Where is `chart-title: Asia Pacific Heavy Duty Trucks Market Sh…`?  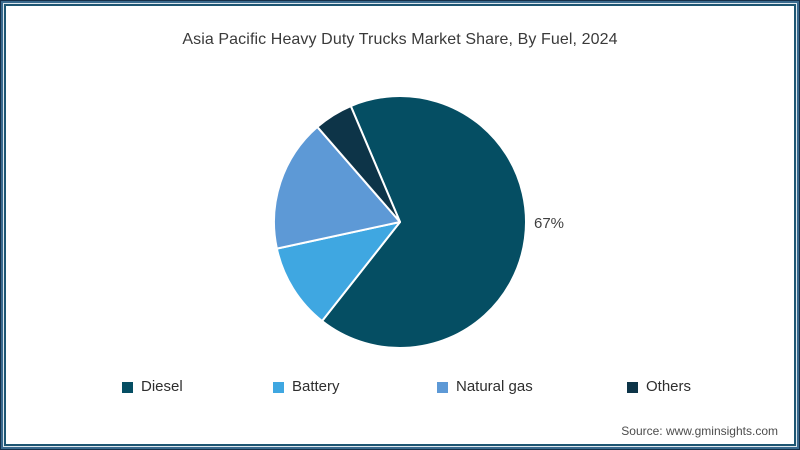
chart-title: Asia Pacific Heavy Duty Trucks Market Sh… is located at coordinates (400, 39).